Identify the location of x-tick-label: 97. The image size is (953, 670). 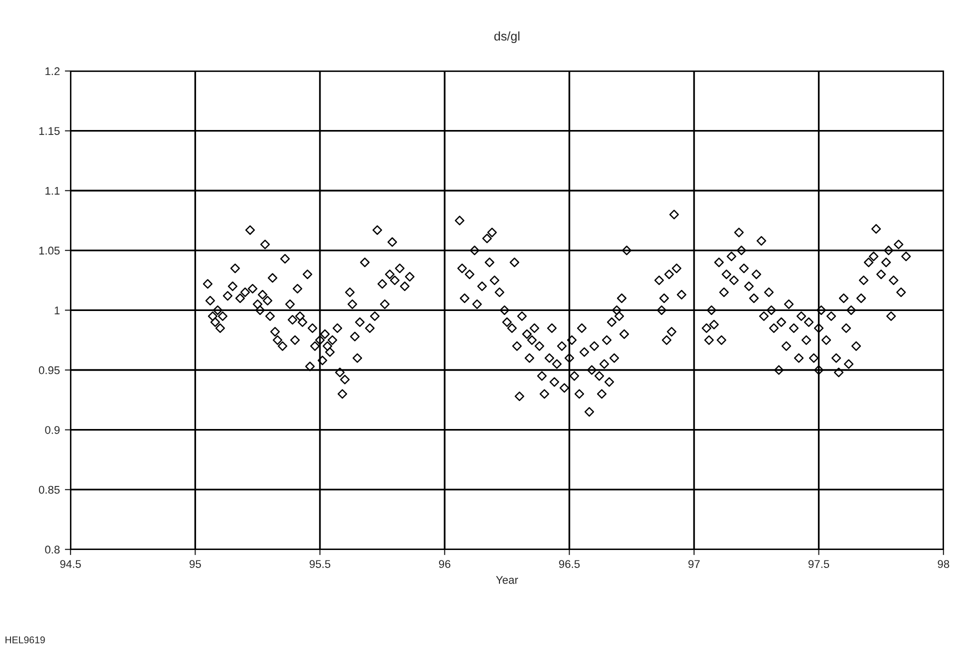
(694, 564).